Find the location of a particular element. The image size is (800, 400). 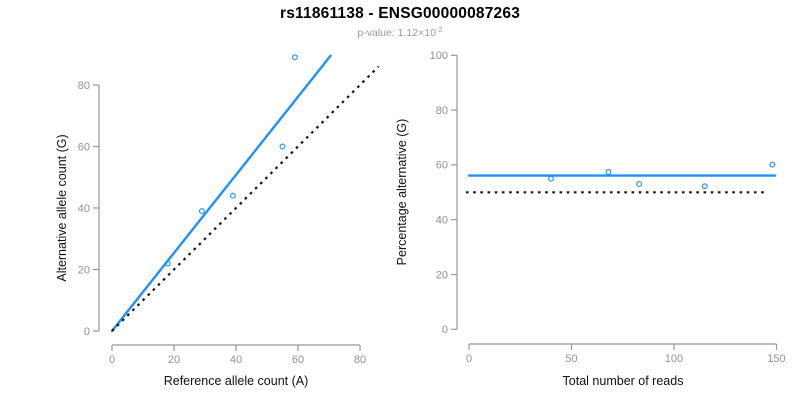

x-tick-label: 60 is located at coordinates (298, 360).